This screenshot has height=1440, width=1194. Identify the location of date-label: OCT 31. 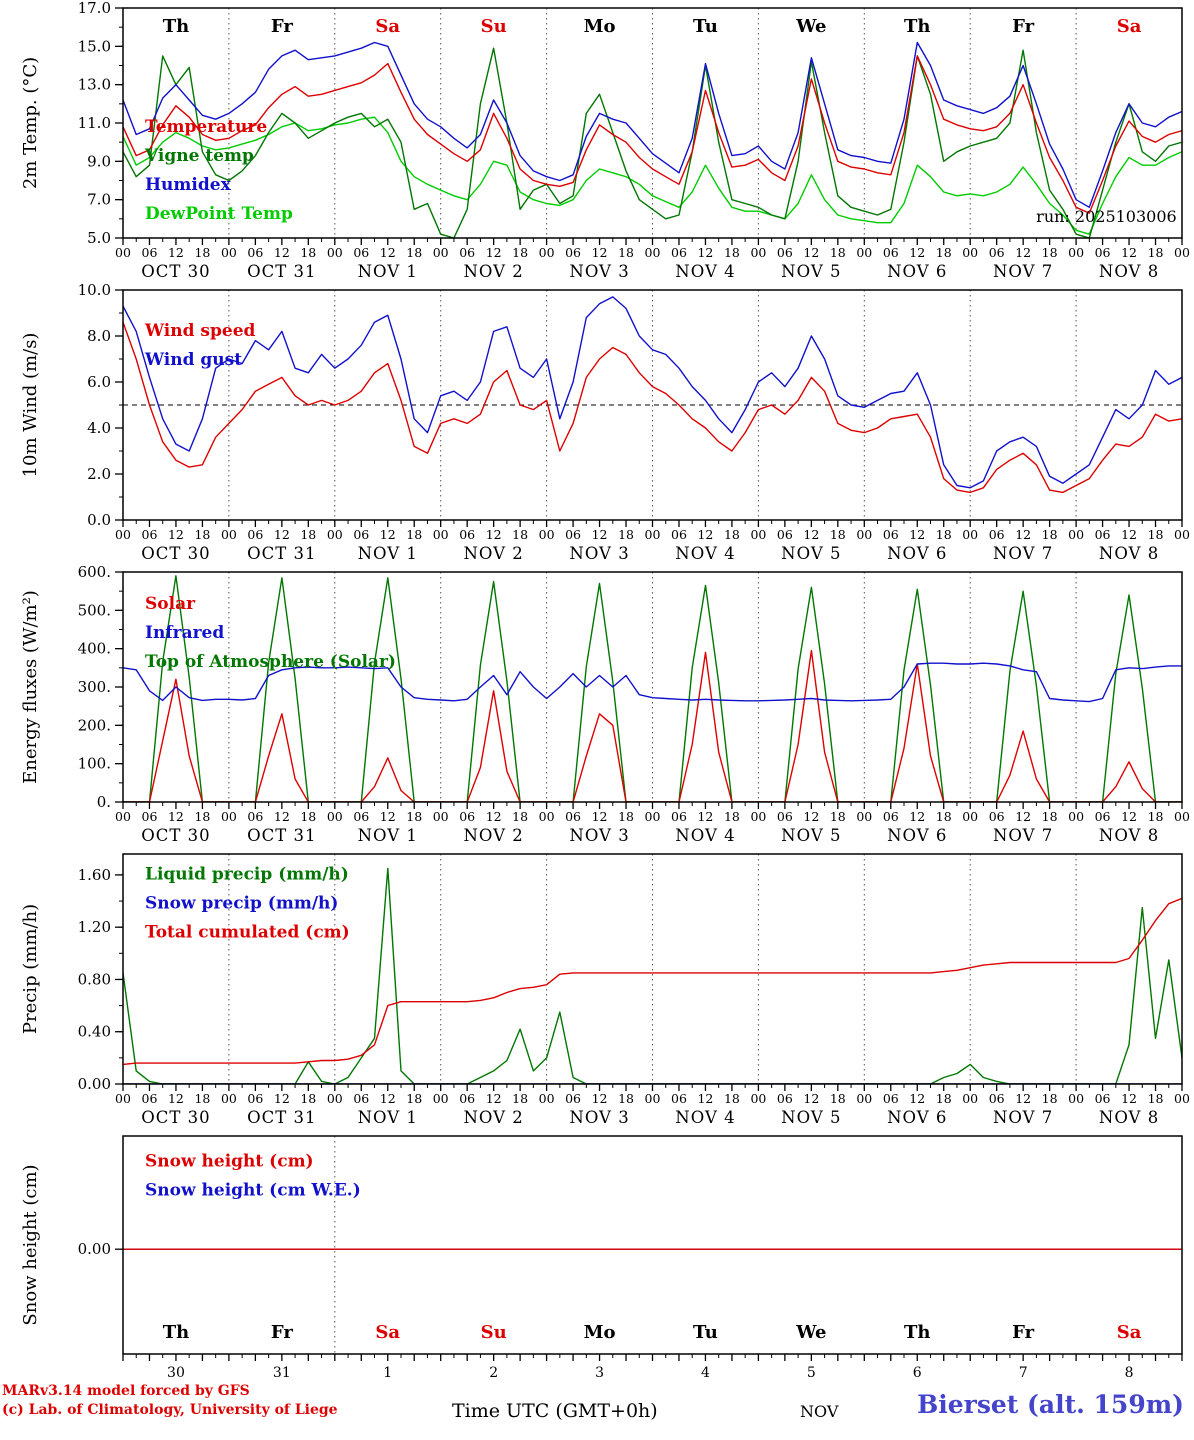
(281, 835).